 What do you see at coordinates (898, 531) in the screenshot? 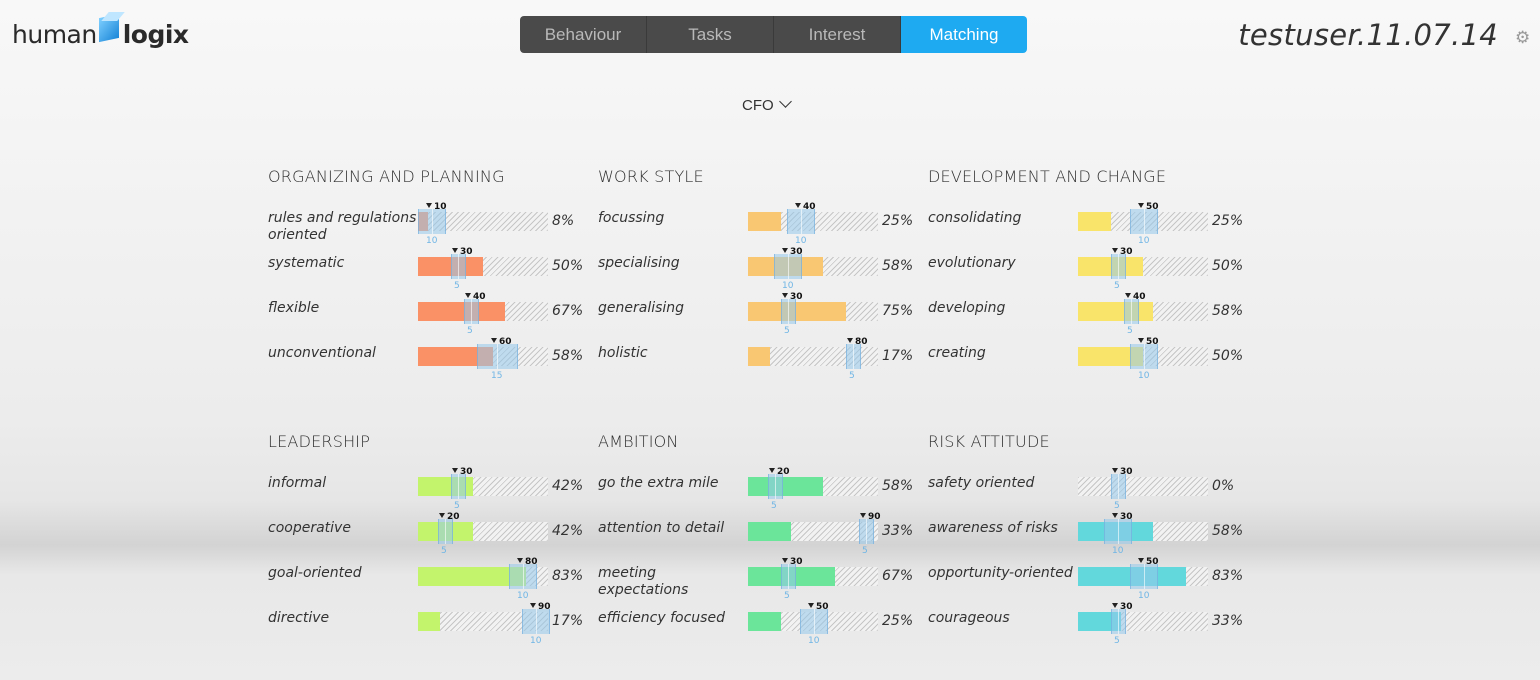
I see `trait-percent: 33%` at bounding box center [898, 531].